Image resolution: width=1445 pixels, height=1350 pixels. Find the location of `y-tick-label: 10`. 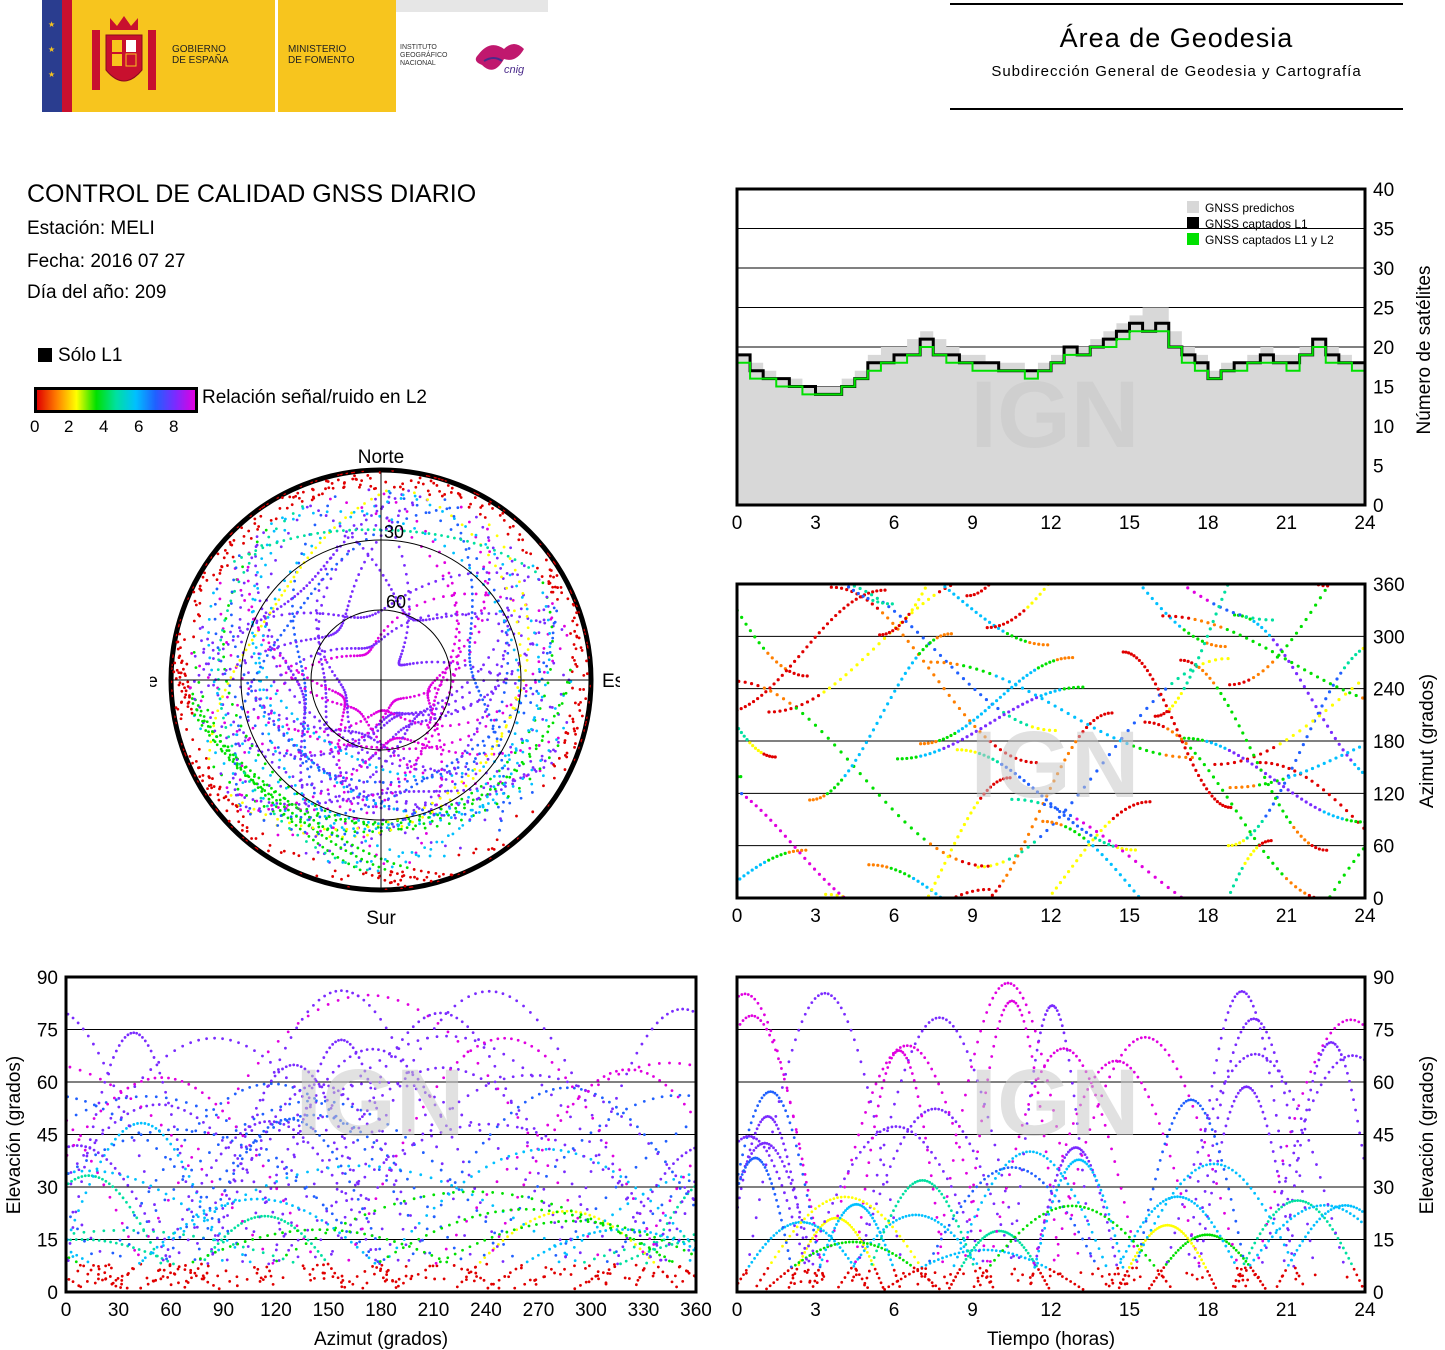

y-tick-label: 10 is located at coordinates (1383, 427).